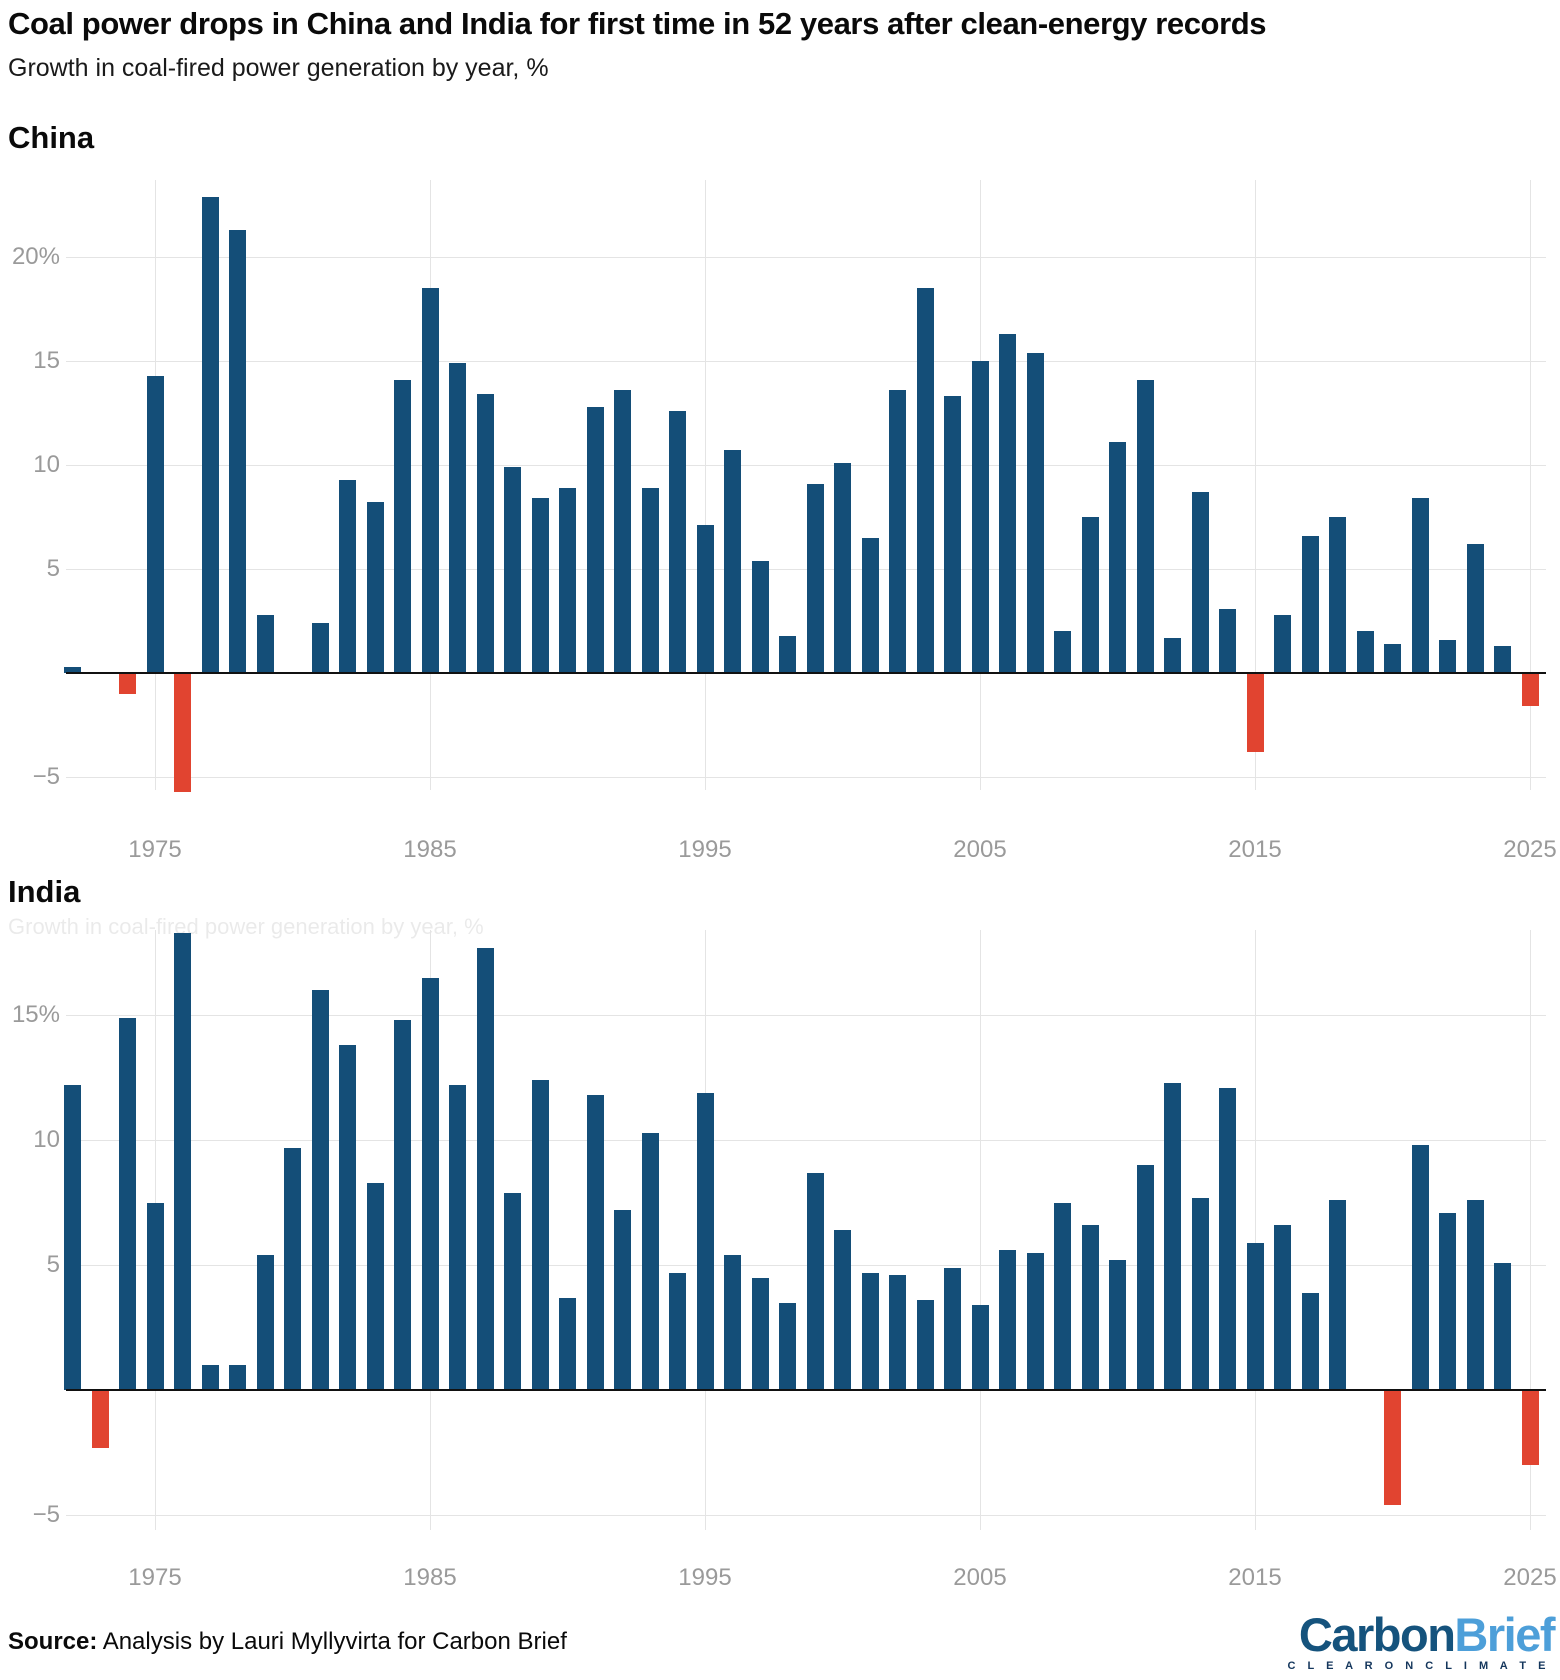 The height and width of the screenshot is (1680, 1560). Describe the element at coordinates (622, 1300) in the screenshot. I see `india-bar-1992` at that location.